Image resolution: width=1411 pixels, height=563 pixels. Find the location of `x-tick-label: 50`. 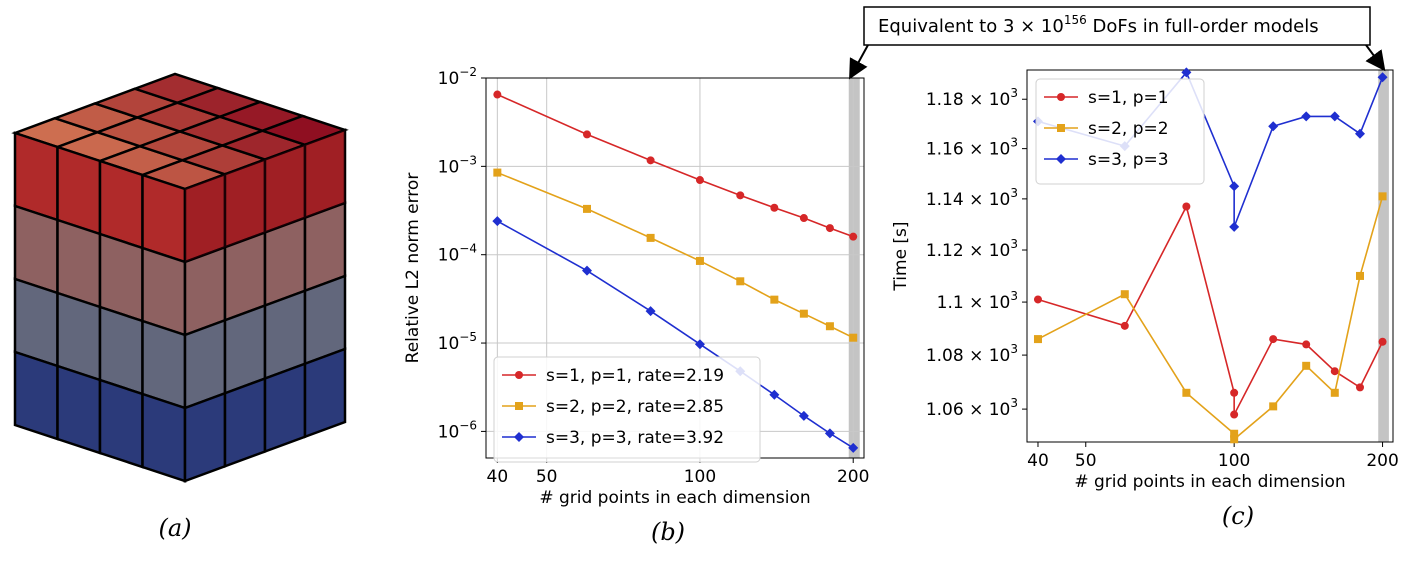

x-tick-label: 50 is located at coordinates (547, 477).